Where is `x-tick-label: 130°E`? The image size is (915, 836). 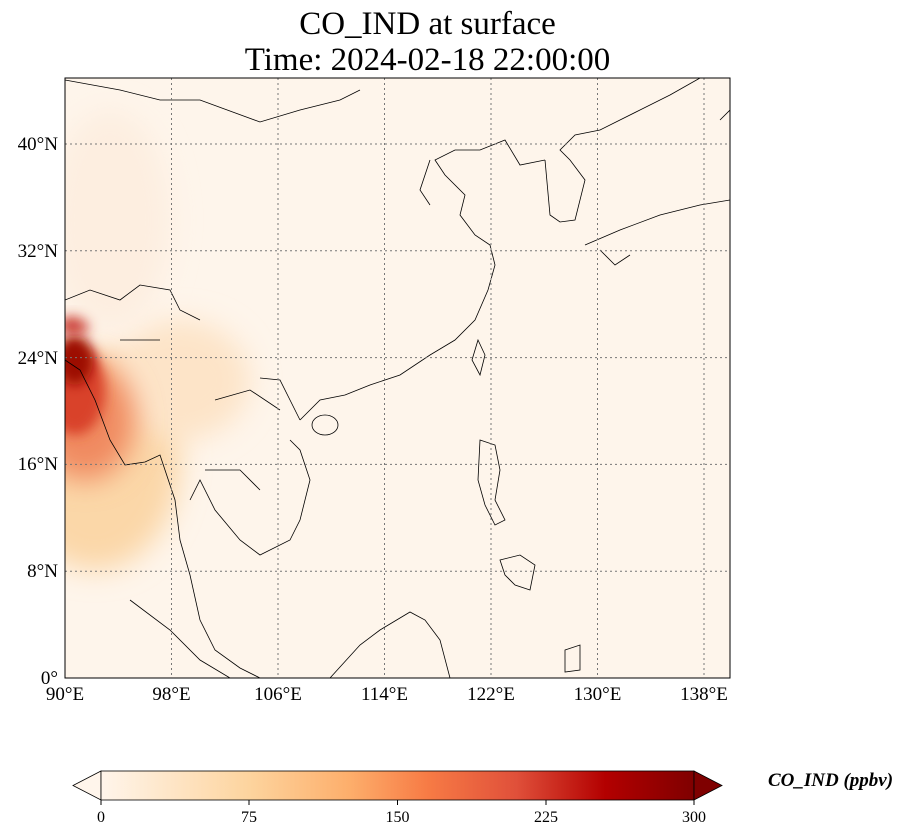
x-tick-label: 130°E is located at coordinates (598, 694).